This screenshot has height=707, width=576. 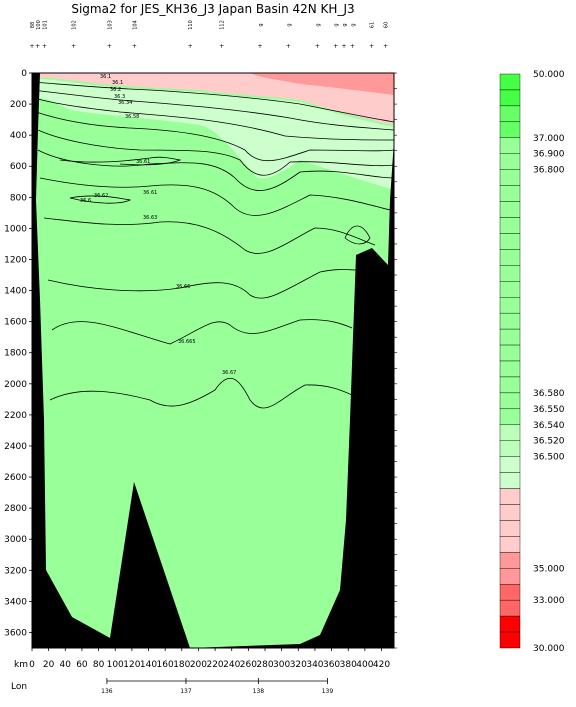 I want to click on x-tick-label: 360, so click(x=331, y=665).